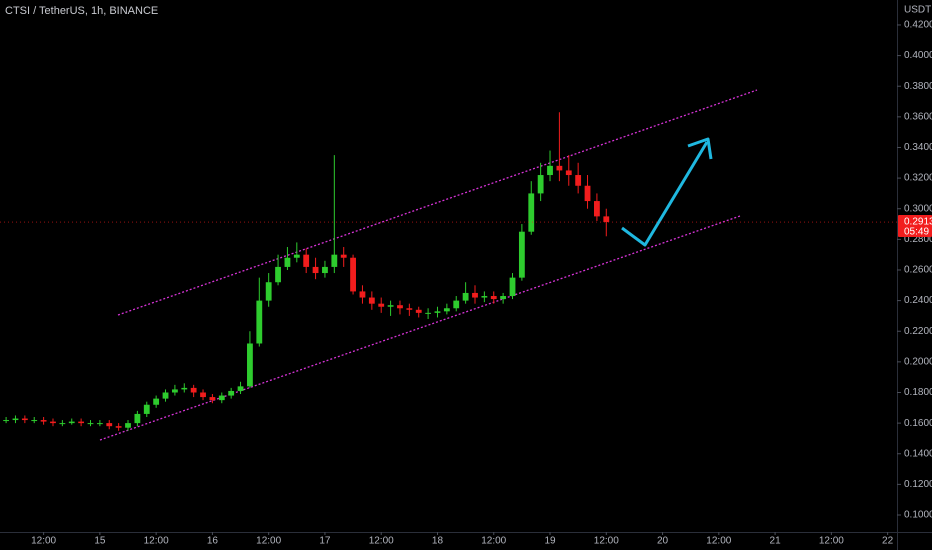 The width and height of the screenshot is (932, 550). I want to click on projection-arrow, so click(665, 194).